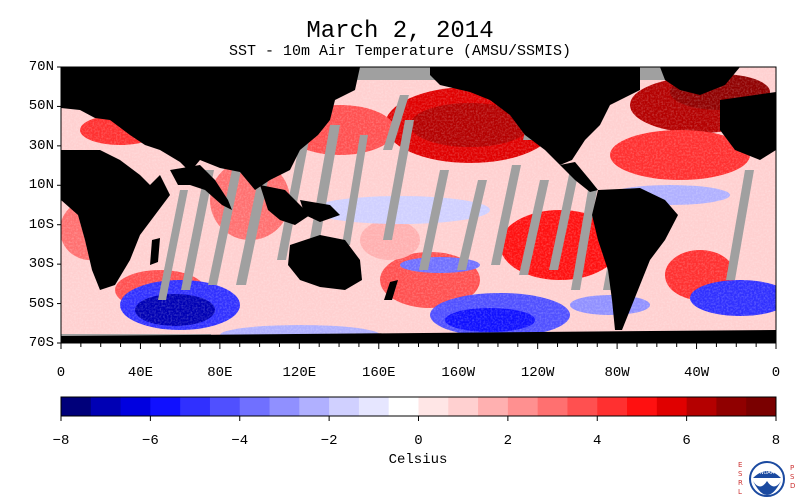  Describe the element at coordinates (41, 343) in the screenshot. I see `lat-label: 70S` at that location.